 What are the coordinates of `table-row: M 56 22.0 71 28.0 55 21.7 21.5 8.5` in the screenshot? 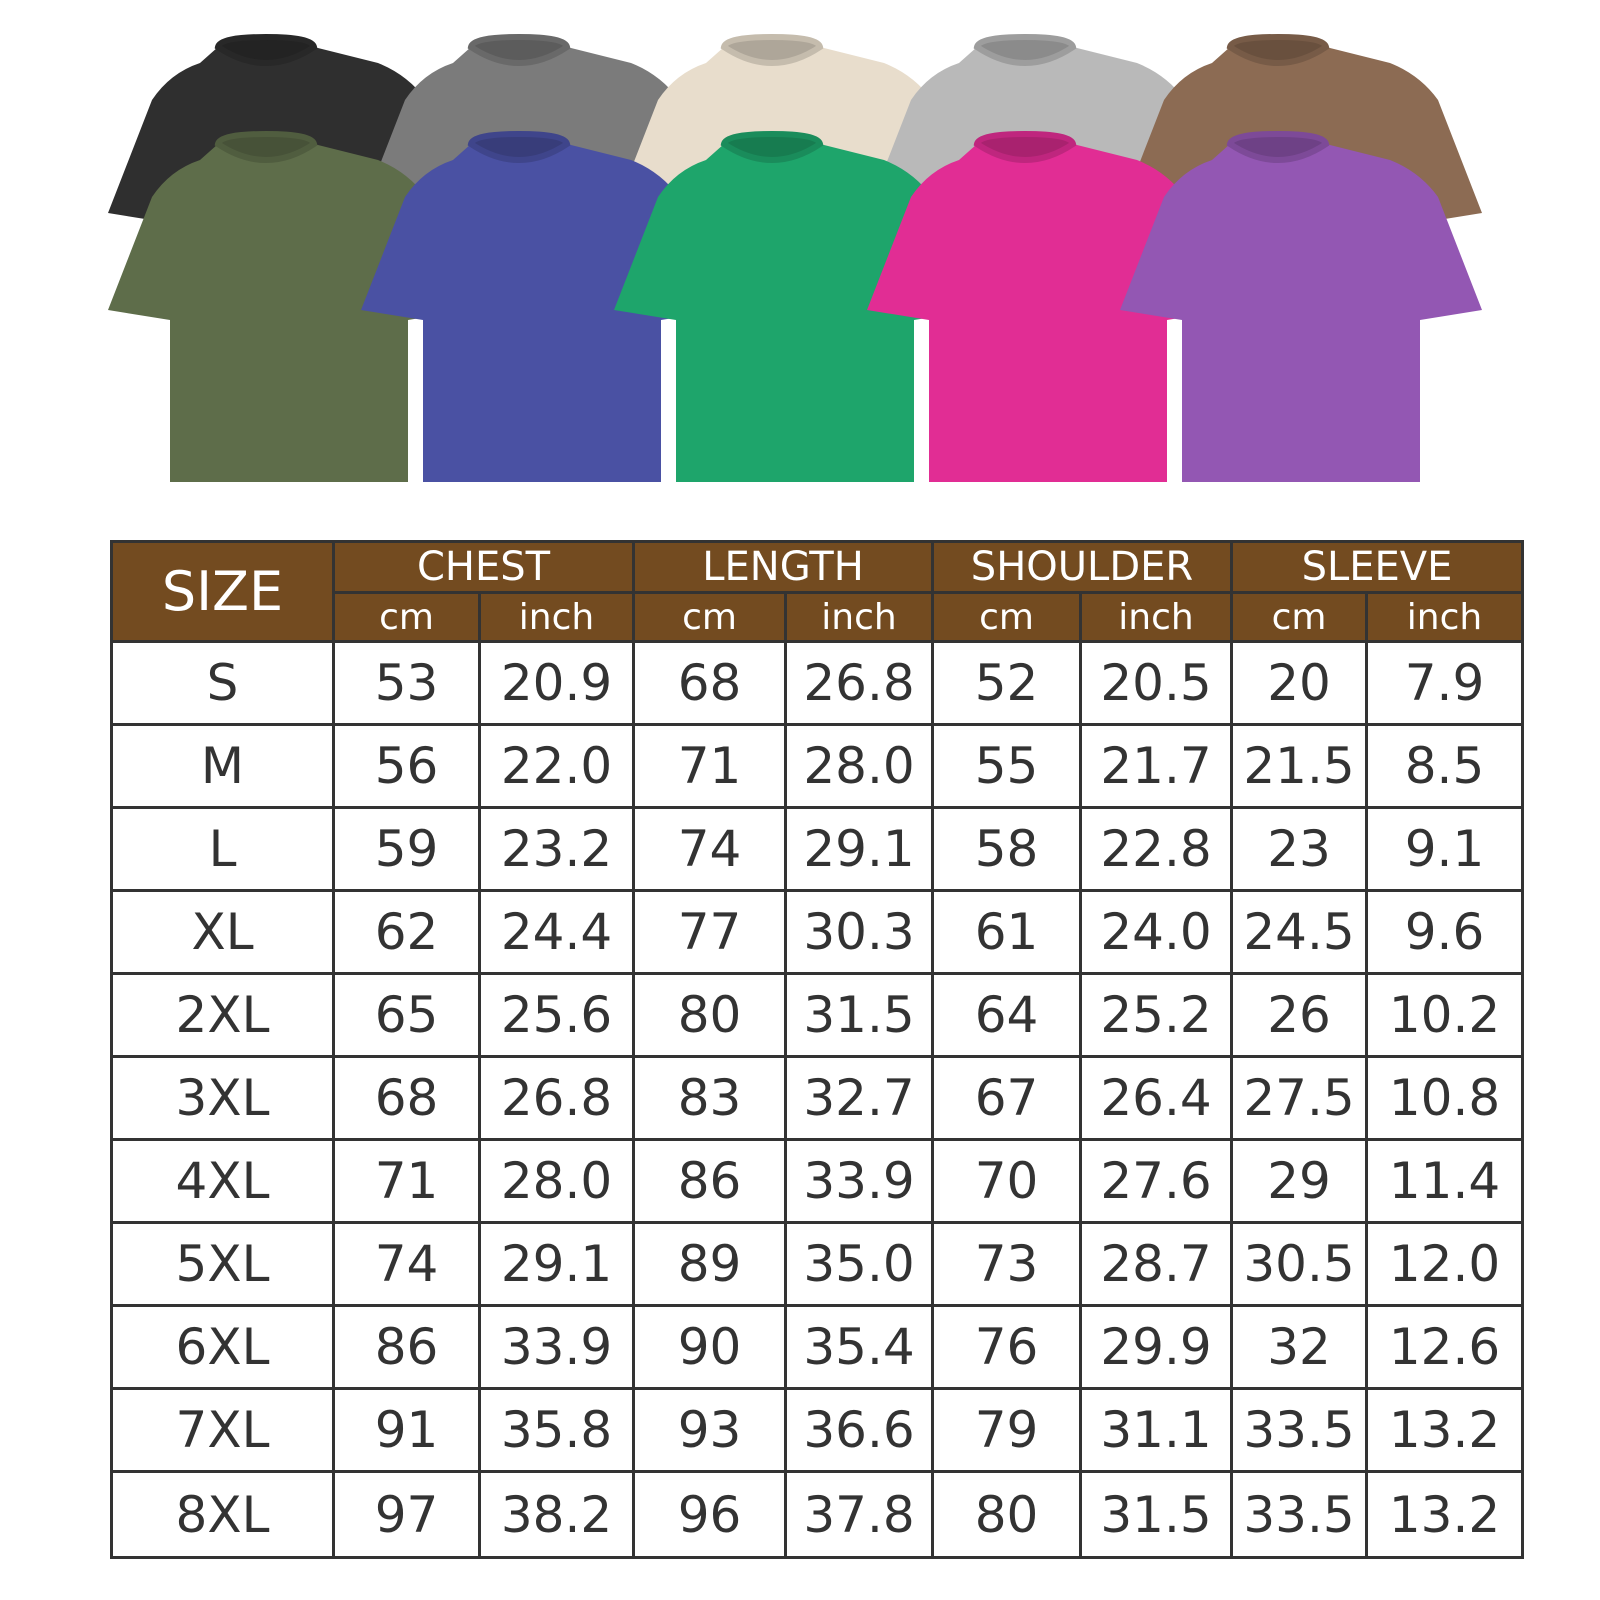 It's located at (817, 766).